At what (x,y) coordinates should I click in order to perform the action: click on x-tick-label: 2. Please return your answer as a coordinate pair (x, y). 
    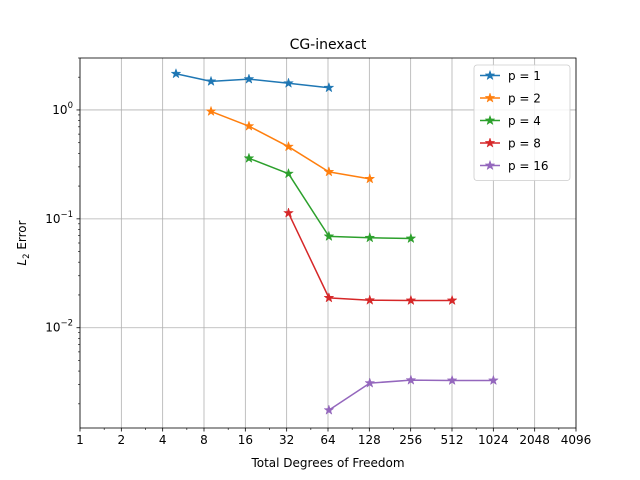
    Looking at the image, I should click on (122, 440).